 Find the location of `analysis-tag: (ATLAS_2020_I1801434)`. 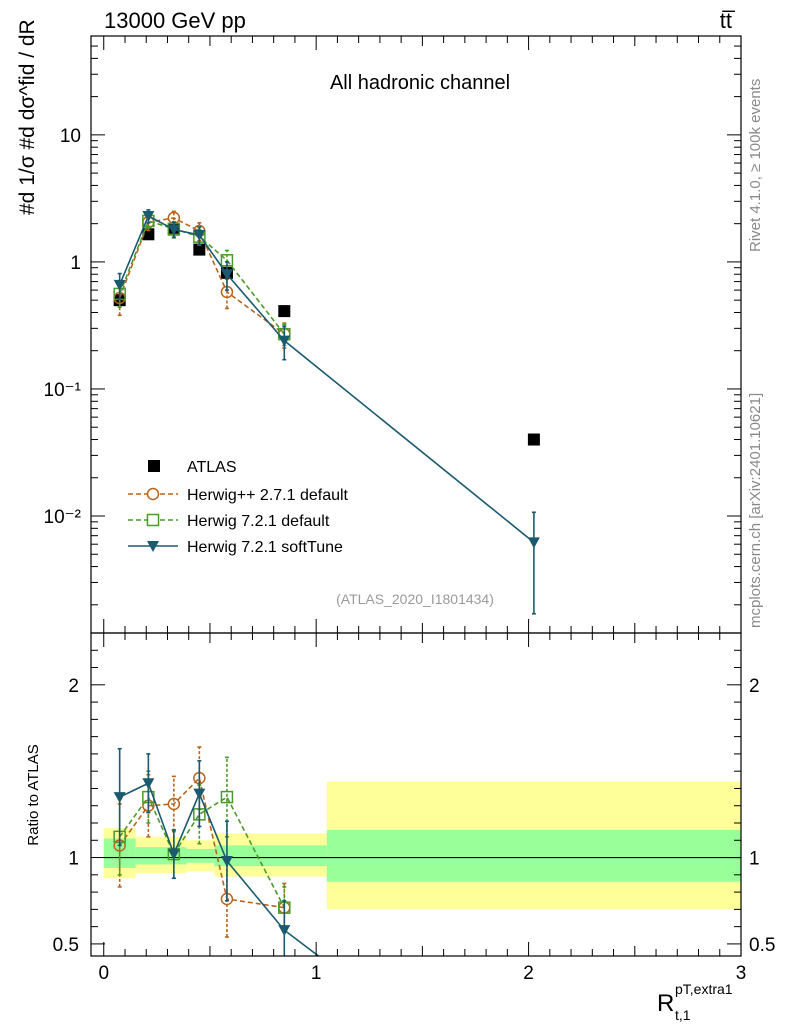

analysis-tag: (ATLAS_2020_I1801434) is located at coordinates (415, 599).